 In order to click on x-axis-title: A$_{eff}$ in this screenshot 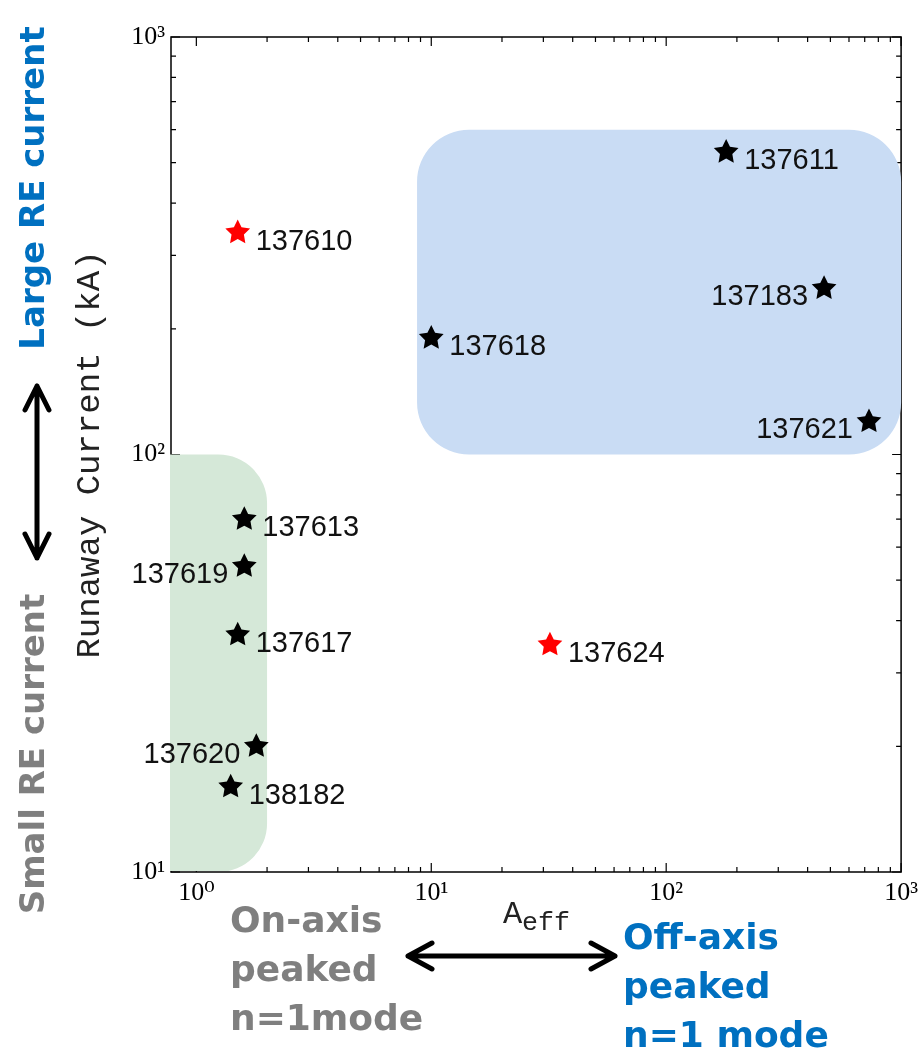, I will do `click(536, 917)`.